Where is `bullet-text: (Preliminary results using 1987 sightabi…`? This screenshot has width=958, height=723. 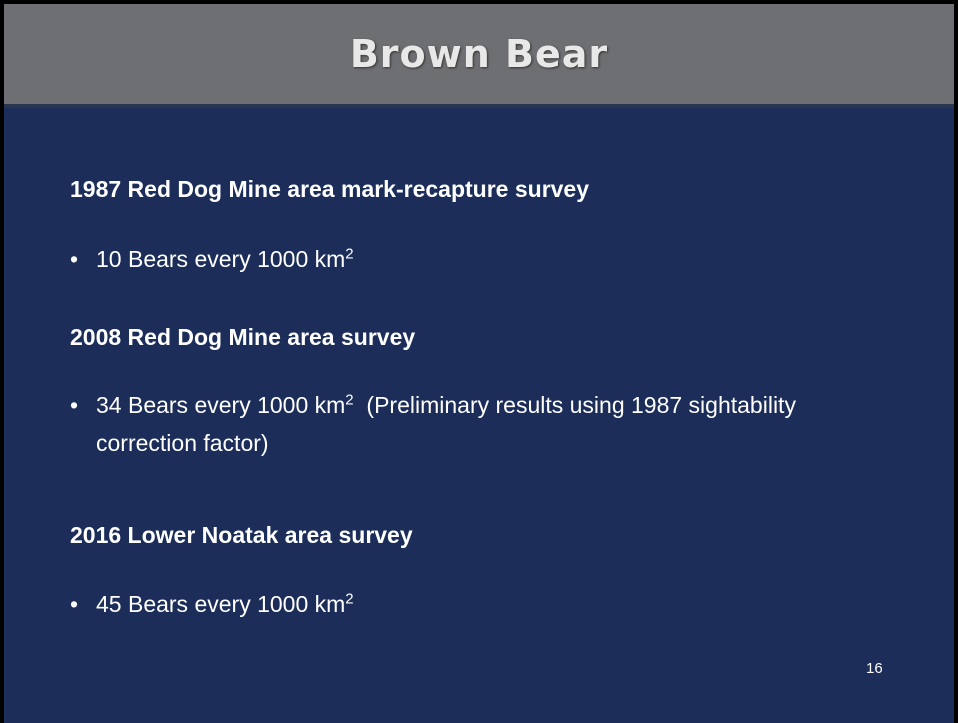
bullet-text: (Preliminary results using 1987 sightabi… is located at coordinates (446, 424).